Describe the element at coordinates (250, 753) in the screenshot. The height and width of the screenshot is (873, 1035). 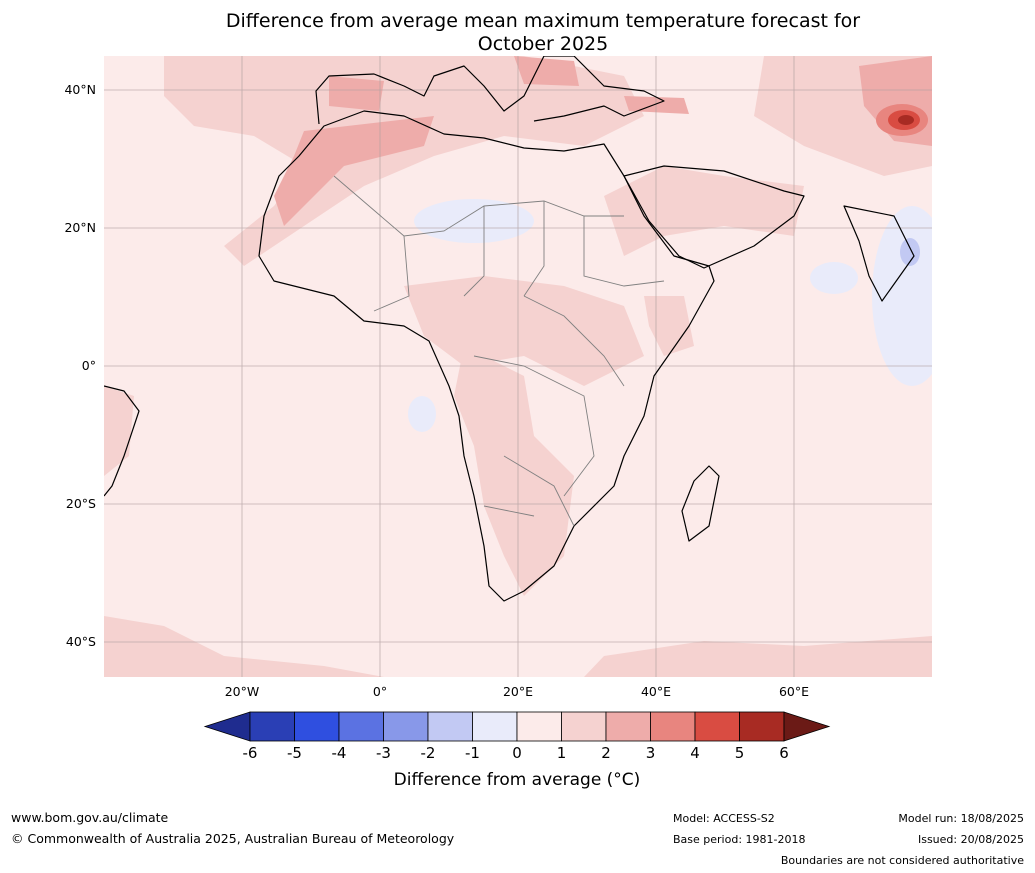
I see `colorbar-tick-label: -6` at that location.